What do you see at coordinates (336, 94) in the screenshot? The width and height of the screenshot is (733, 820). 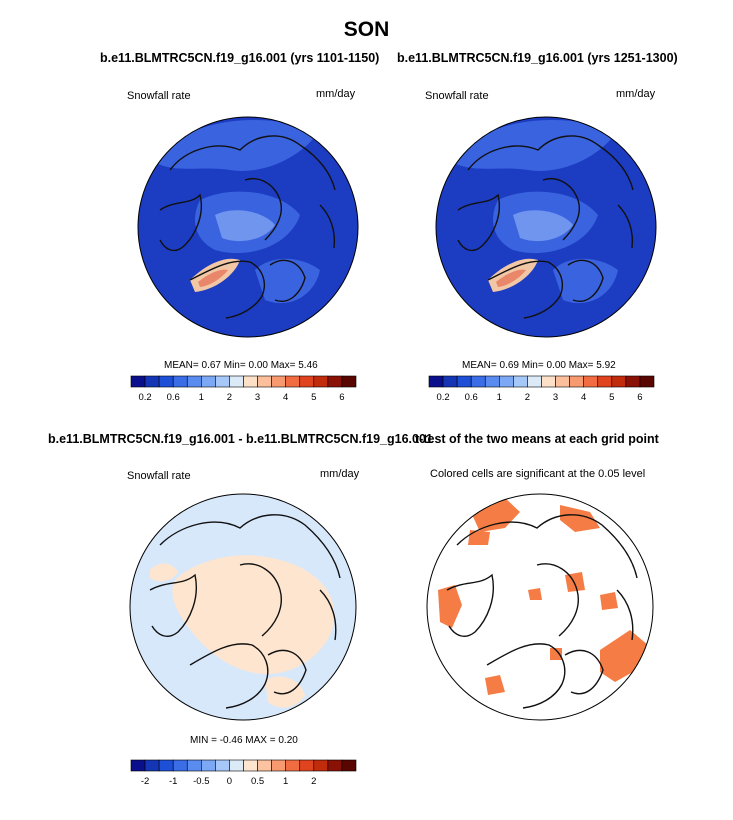 I see `panel-top-left-units: mm/day` at bounding box center [336, 94].